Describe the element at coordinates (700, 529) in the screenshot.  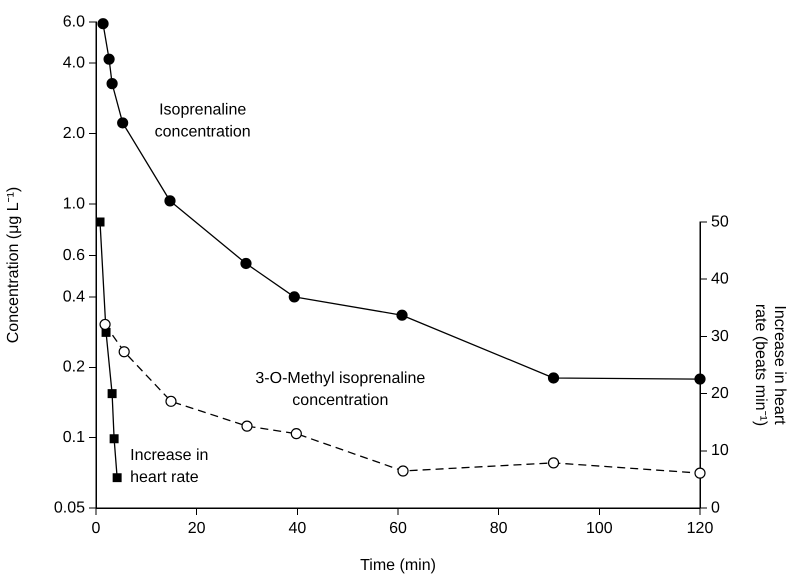
I see `x-tick-label: 120` at that location.